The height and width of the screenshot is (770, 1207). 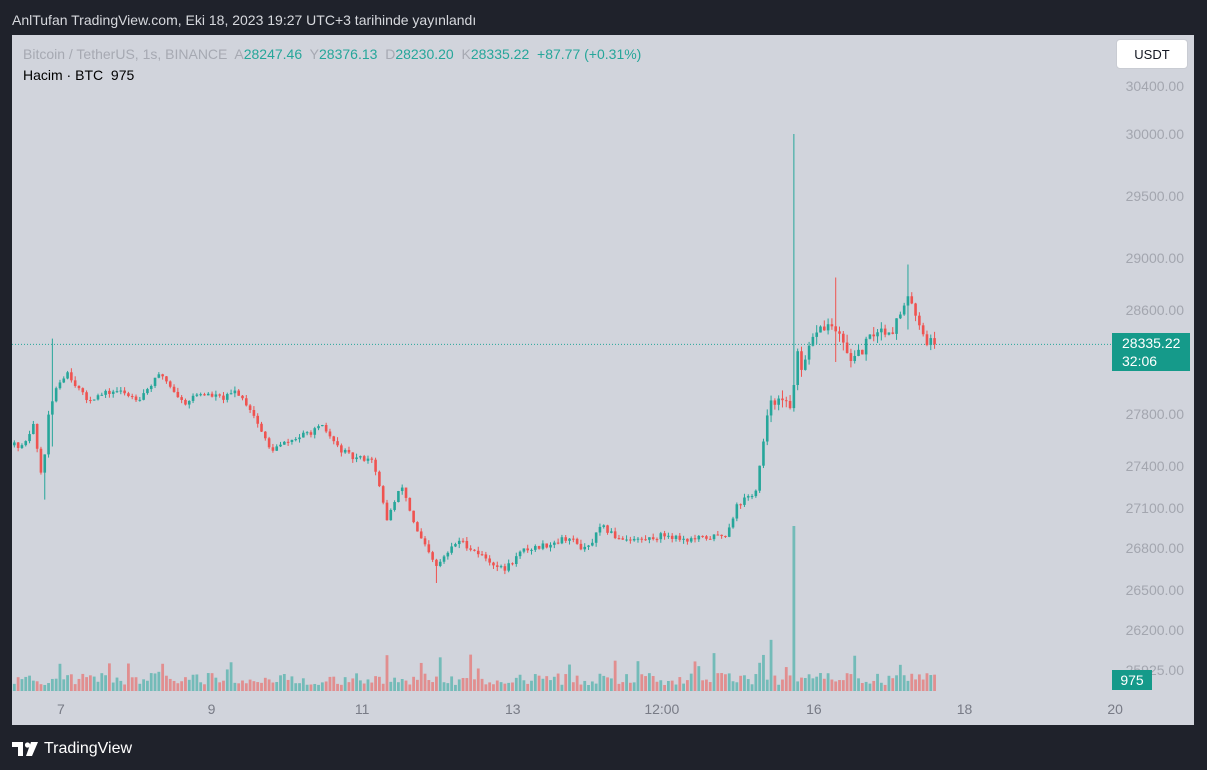 I want to click on tradingview-logo: TradingView, so click(x=72, y=749).